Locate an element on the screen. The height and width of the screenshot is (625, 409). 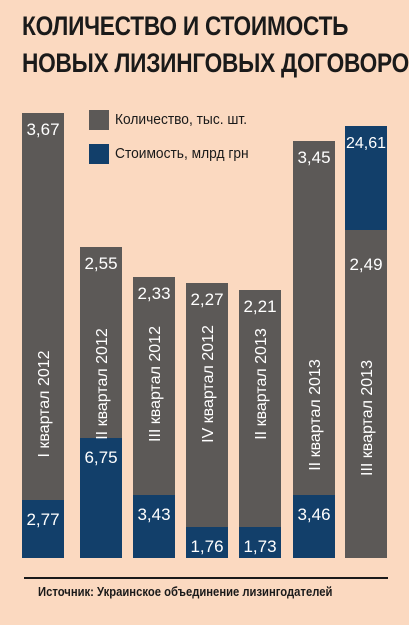
legend-item-value: Стоимость, млрд грн is located at coordinates (172, 154).